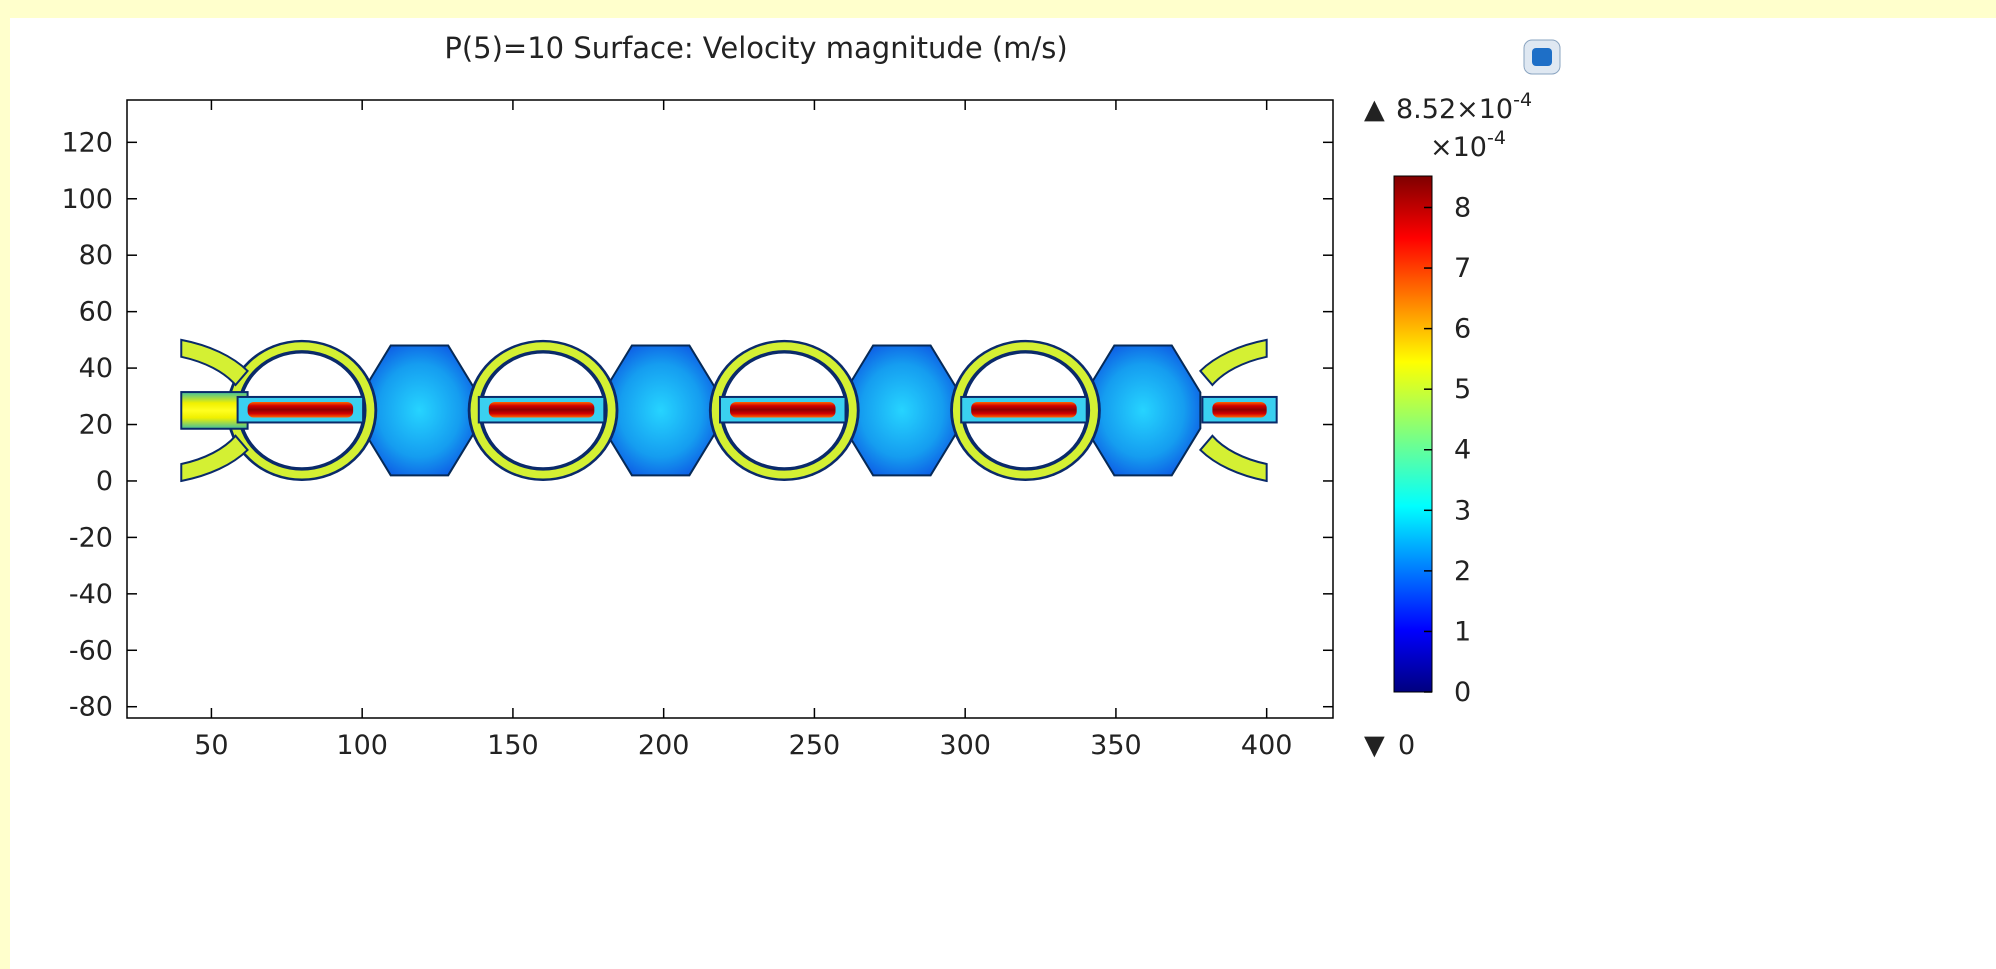 This screenshot has height=969, width=1996. What do you see at coordinates (91, 537) in the screenshot?
I see `y-tick-label--20: -20` at bounding box center [91, 537].